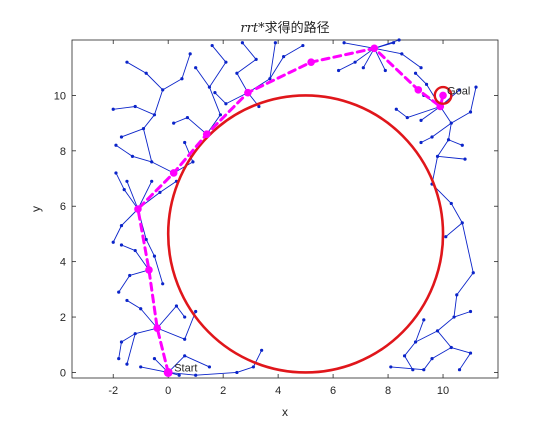 The height and width of the screenshot is (430, 550). What do you see at coordinates (185, 368) in the screenshot?
I see `start-label: Start` at bounding box center [185, 368].